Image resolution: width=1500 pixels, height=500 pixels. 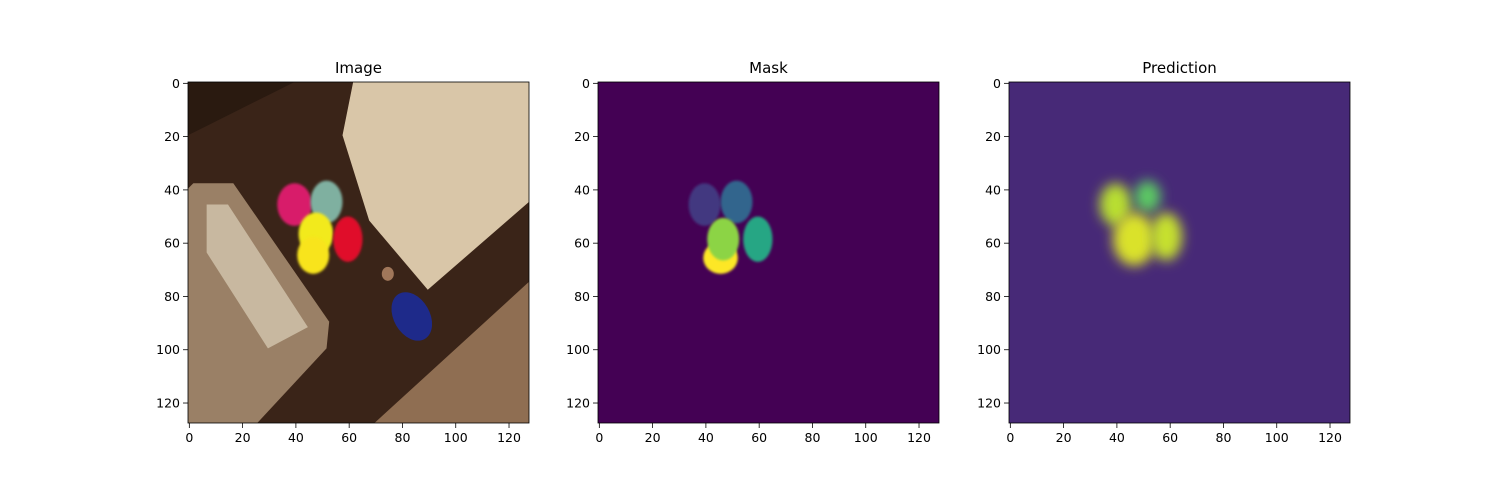 What do you see at coordinates (358, 68) in the screenshot?
I see `panel-title: Image` at bounding box center [358, 68].